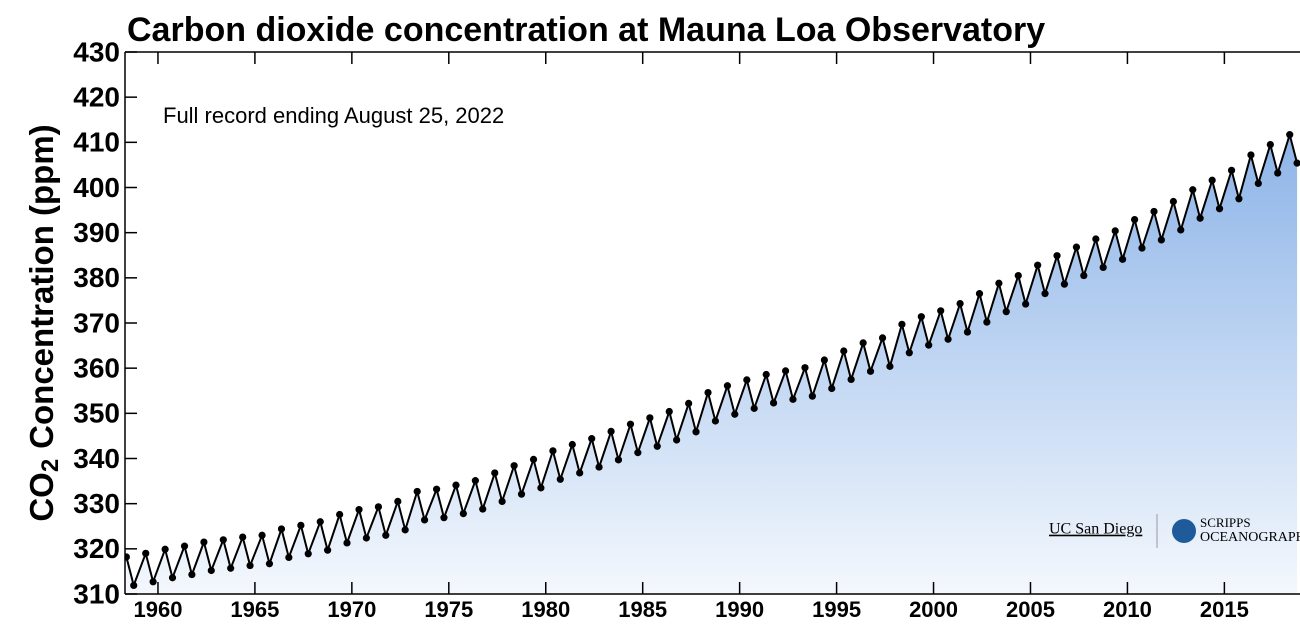 Image resolution: width=1300 pixels, height=638 pixels. What do you see at coordinates (157, 609) in the screenshot?
I see `x-tick-label: 1960` at bounding box center [157, 609].